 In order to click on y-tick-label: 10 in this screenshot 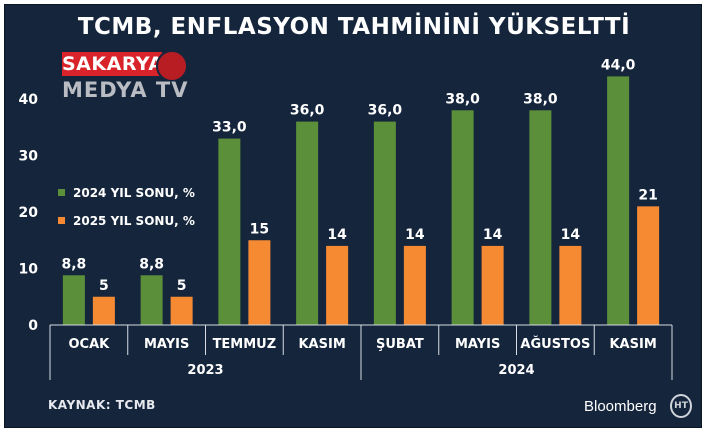, I will do `click(29, 270)`.